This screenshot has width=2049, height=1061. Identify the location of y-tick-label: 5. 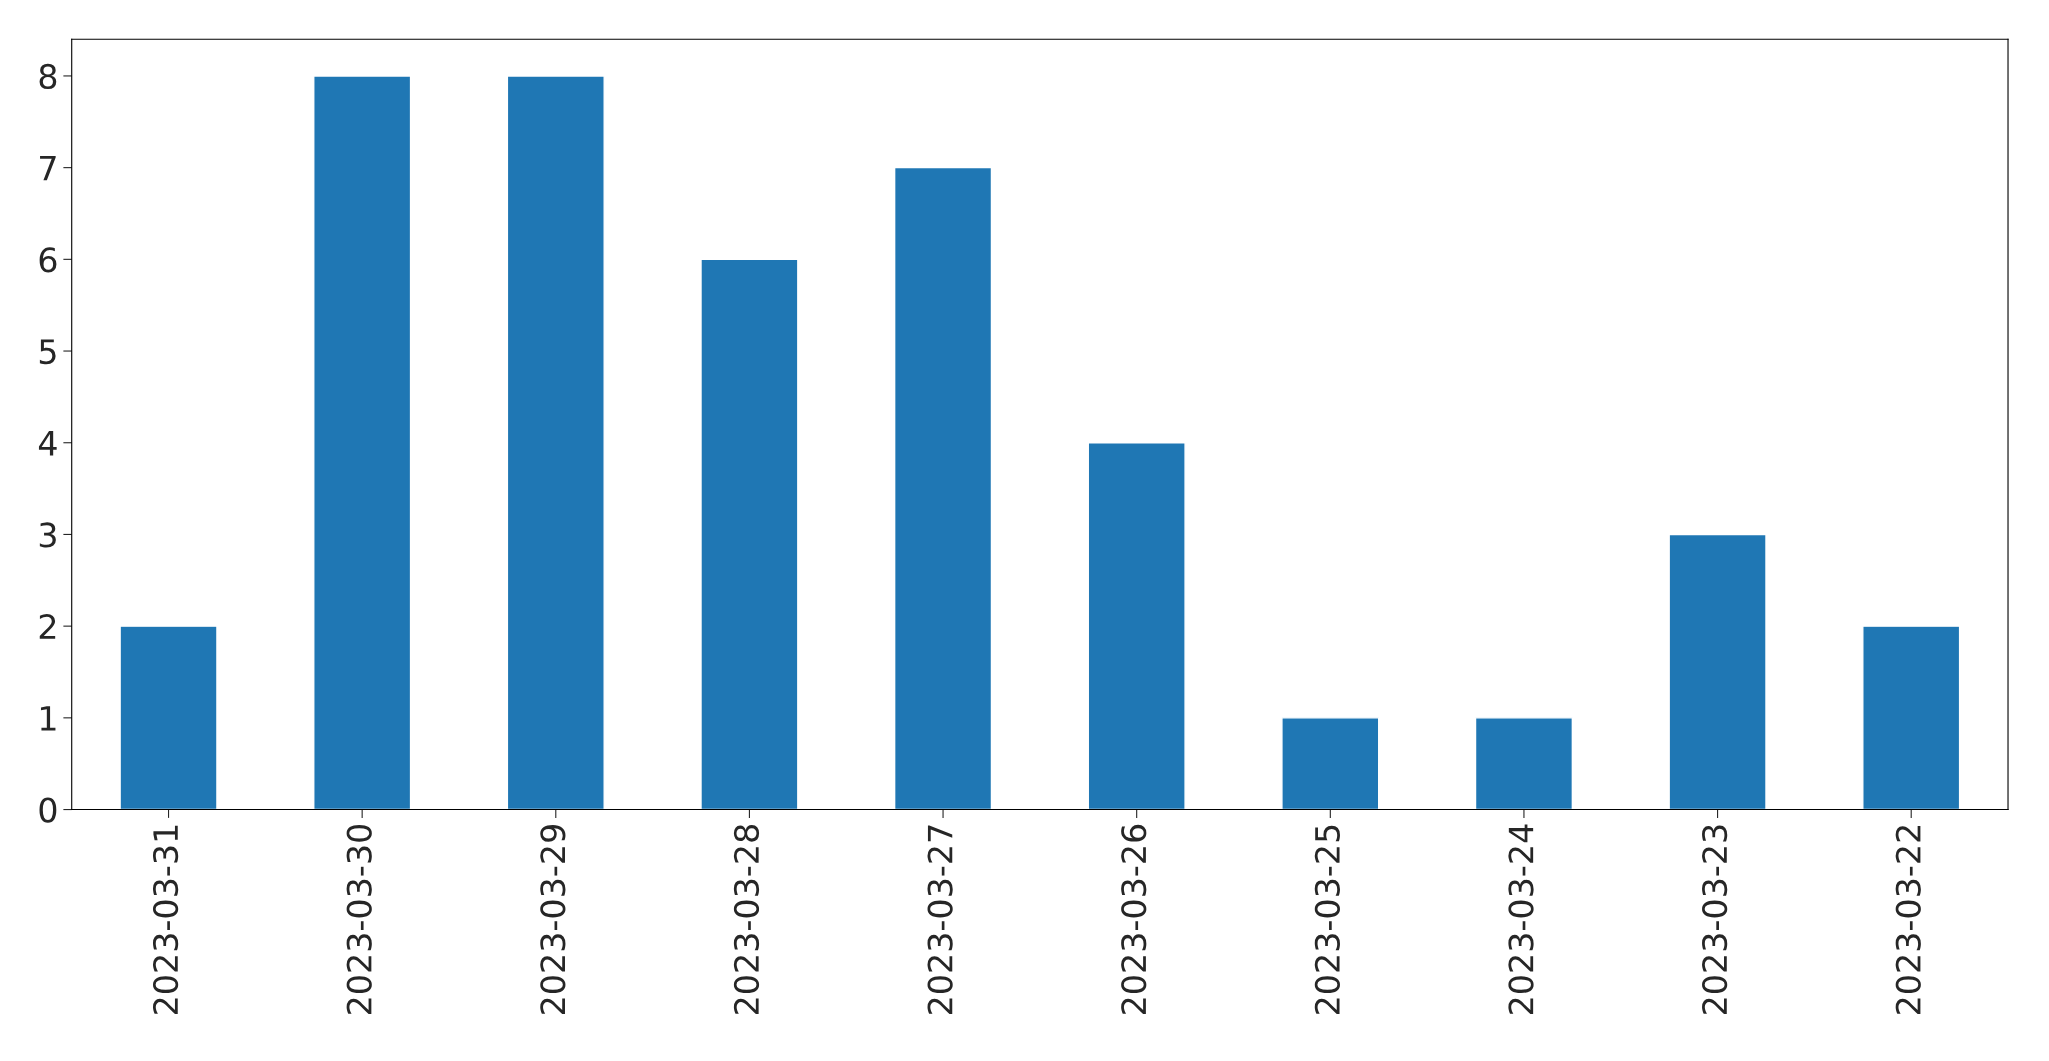
(47, 352).